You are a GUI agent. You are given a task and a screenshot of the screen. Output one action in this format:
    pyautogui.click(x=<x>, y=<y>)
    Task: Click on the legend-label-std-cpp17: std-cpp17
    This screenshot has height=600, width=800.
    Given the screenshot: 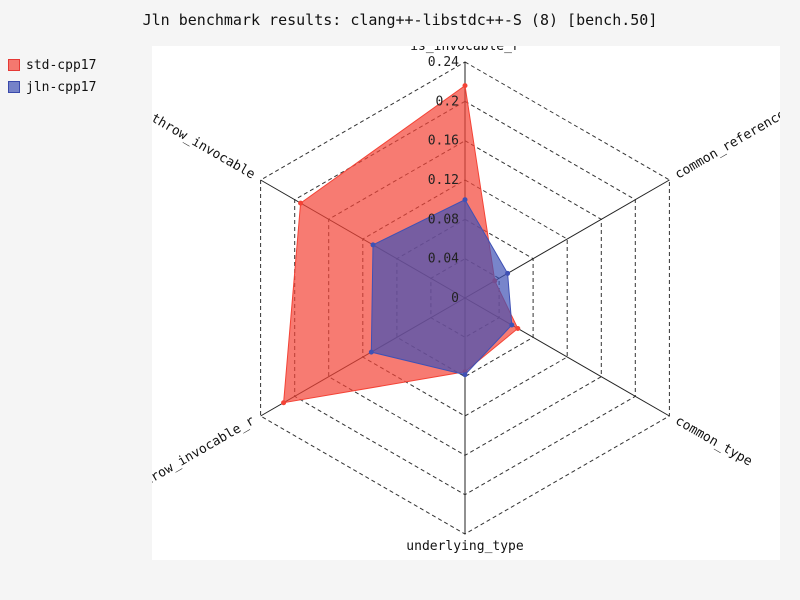 What is the action you would take?
    pyautogui.click(x=61, y=65)
    